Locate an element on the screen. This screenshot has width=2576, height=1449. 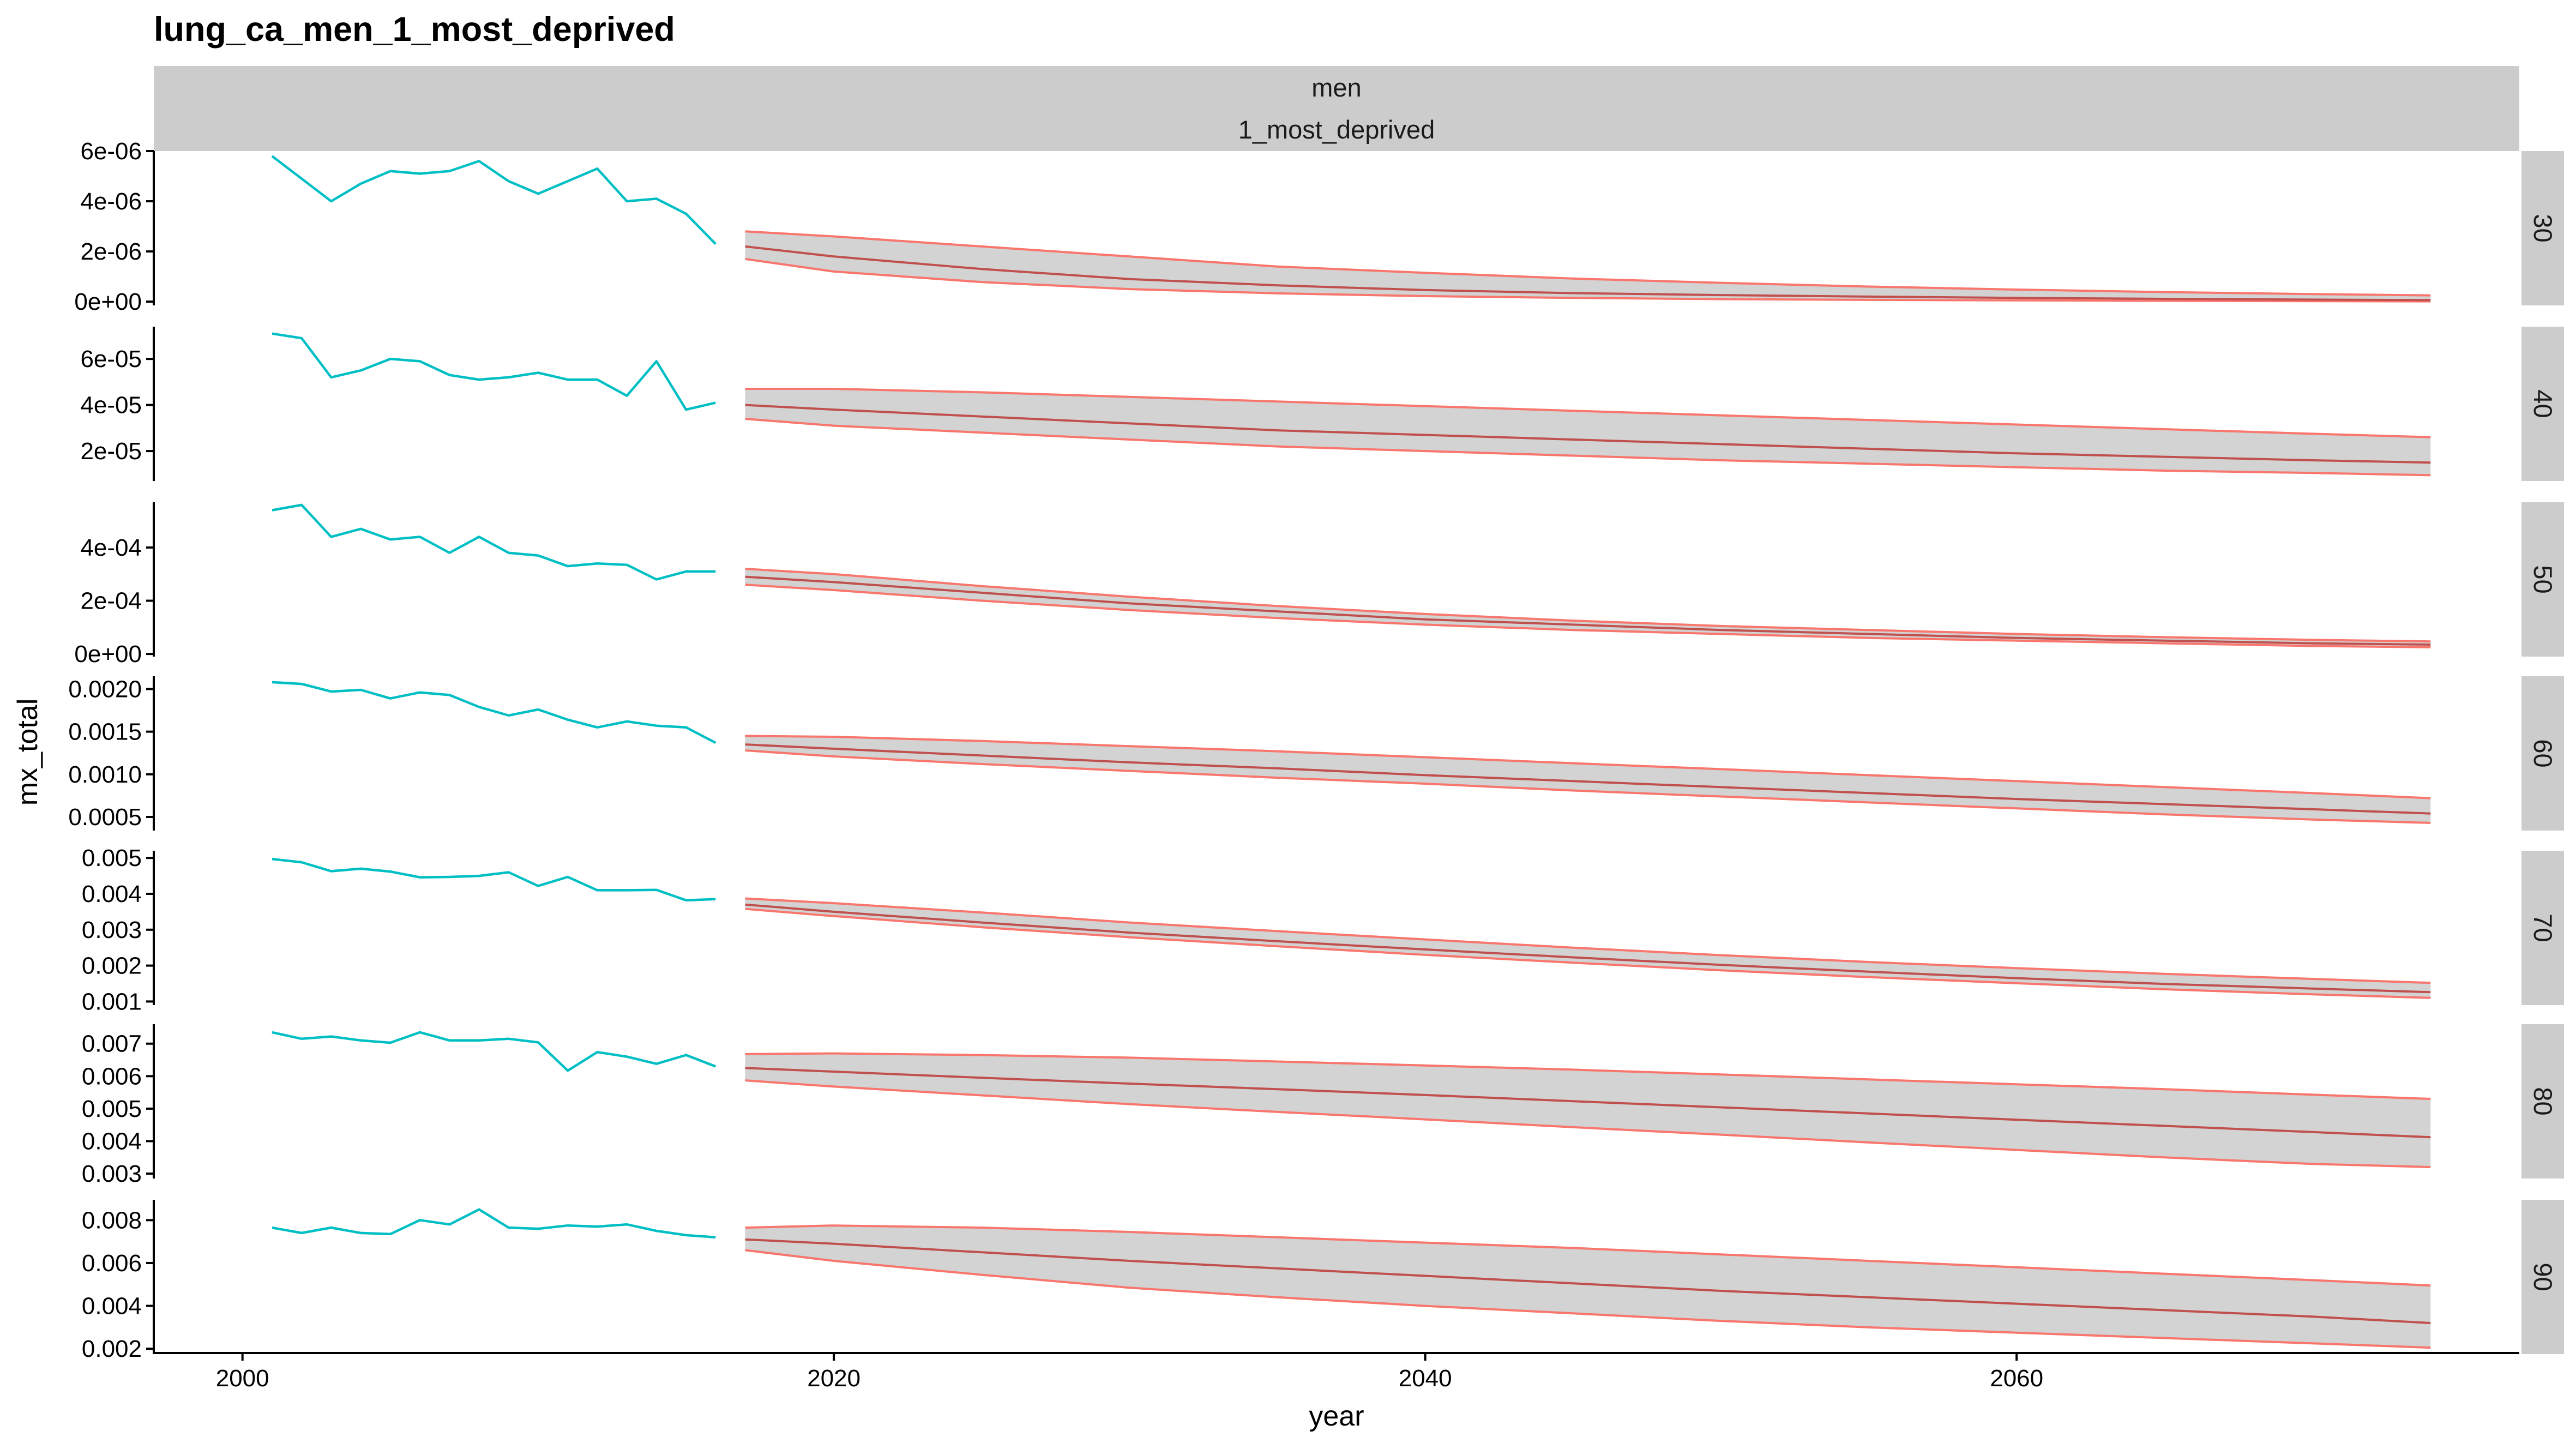
y-tick-label: 0.0020 is located at coordinates (105, 689).